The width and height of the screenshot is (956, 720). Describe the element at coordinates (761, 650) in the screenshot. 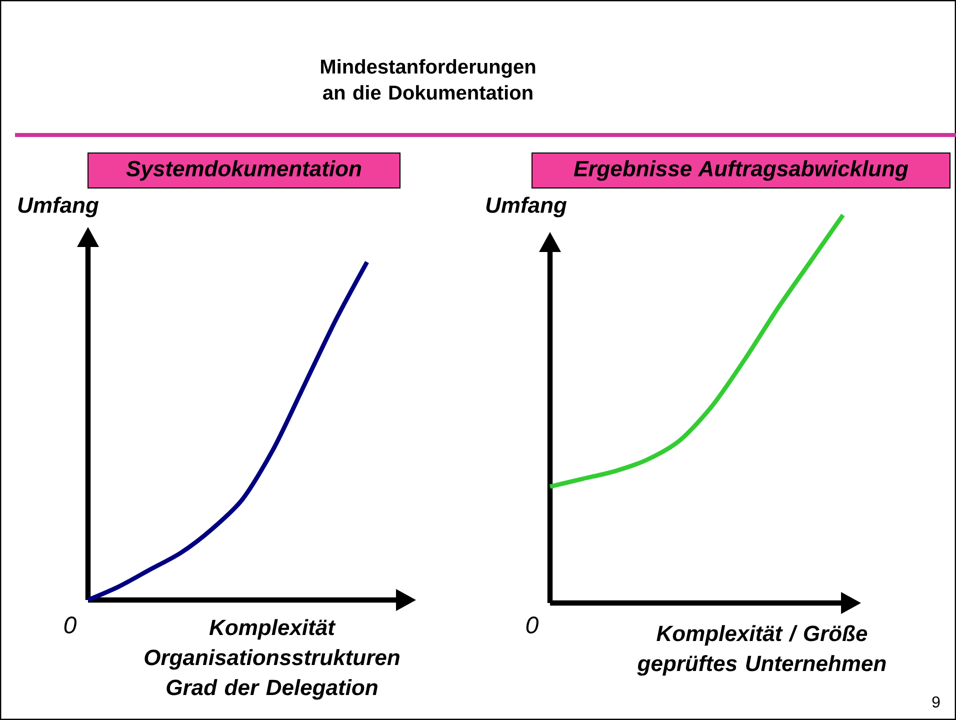

I see `x-axis-title: Komplexität / Größe geprüftes Unternehmen` at that location.